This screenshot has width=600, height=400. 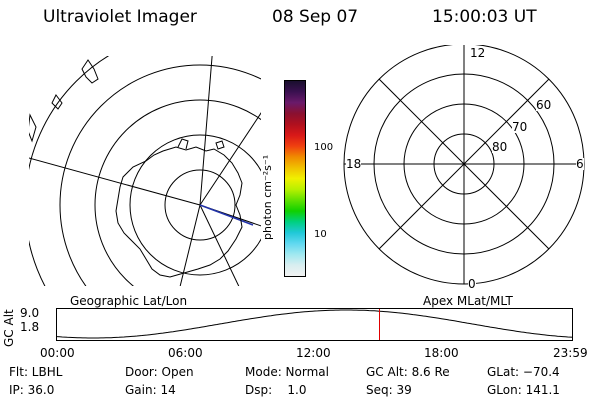 I want to click on mlat-label-60: 60, so click(x=544, y=105).